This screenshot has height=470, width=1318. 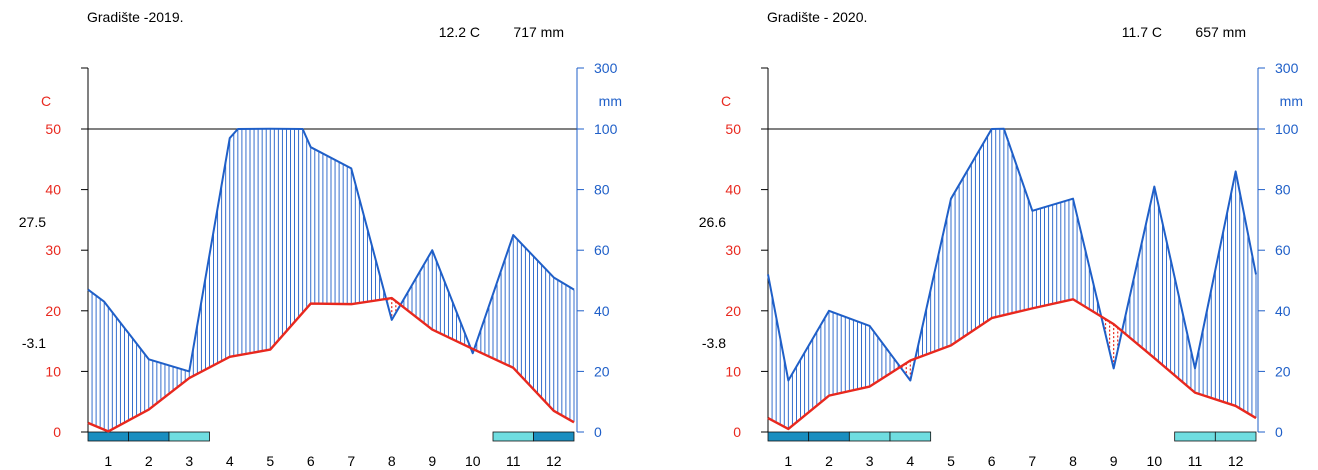 I want to click on annual-precipitation-label: 717 mm, so click(x=538, y=32).